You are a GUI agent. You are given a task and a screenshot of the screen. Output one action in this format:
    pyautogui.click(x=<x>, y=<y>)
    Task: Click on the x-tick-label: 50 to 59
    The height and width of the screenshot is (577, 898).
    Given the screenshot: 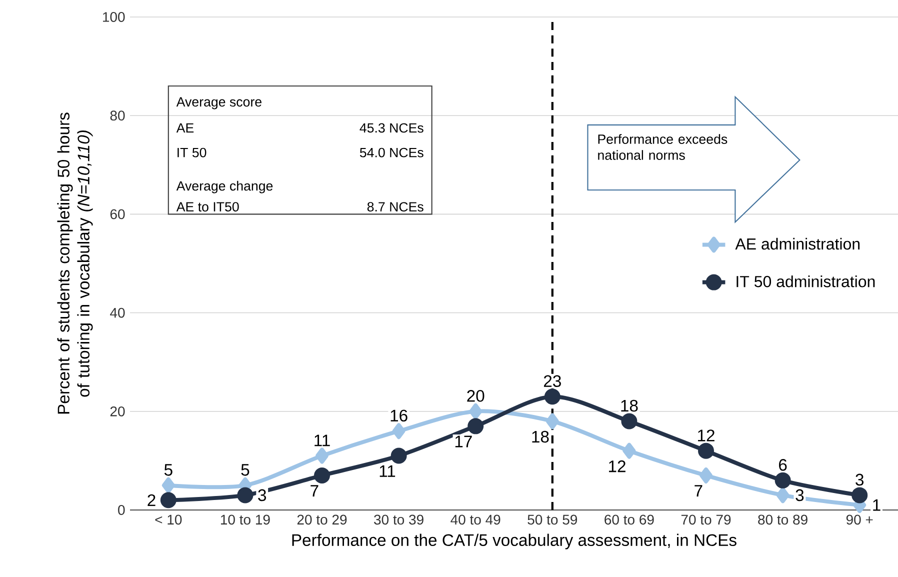 What is the action you would take?
    pyautogui.click(x=553, y=519)
    